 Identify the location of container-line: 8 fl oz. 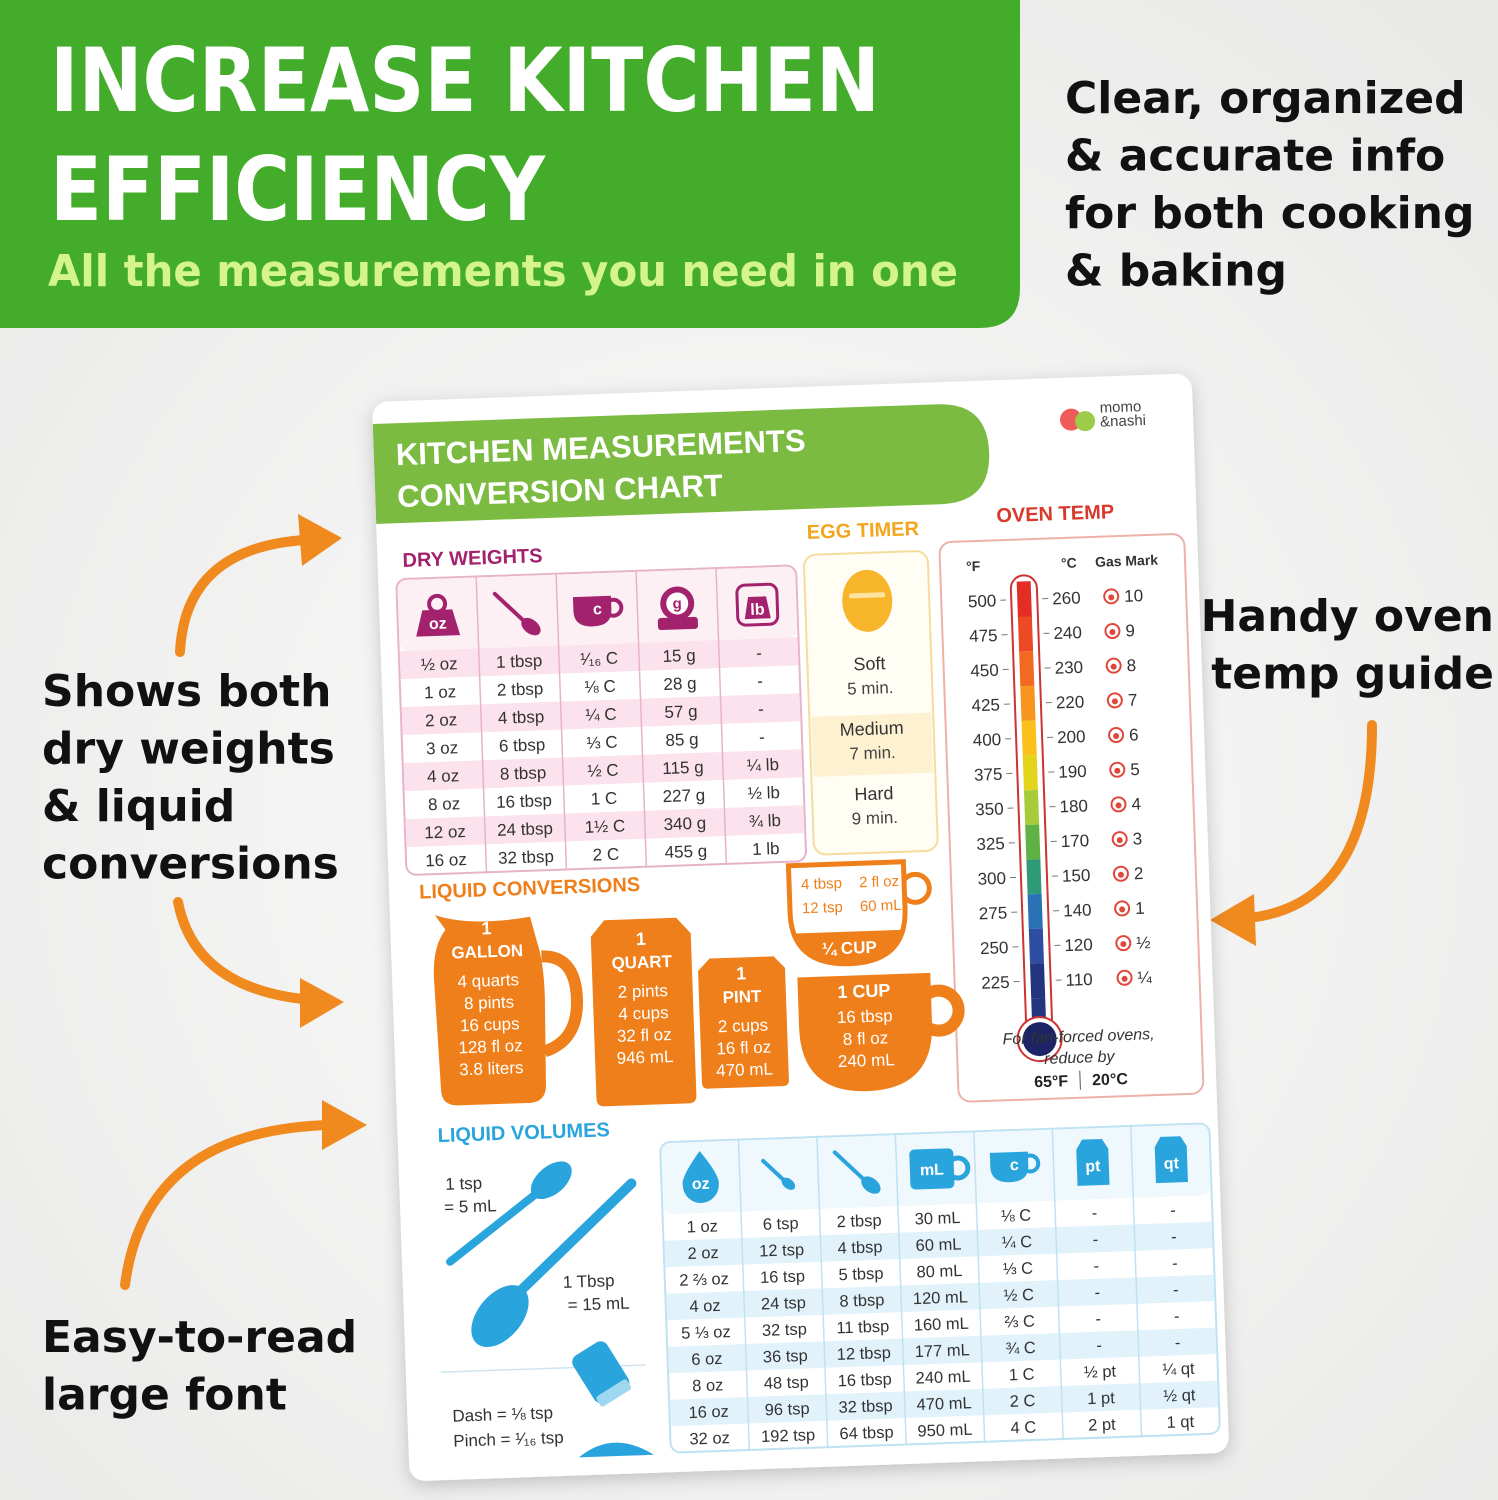
(866, 1038).